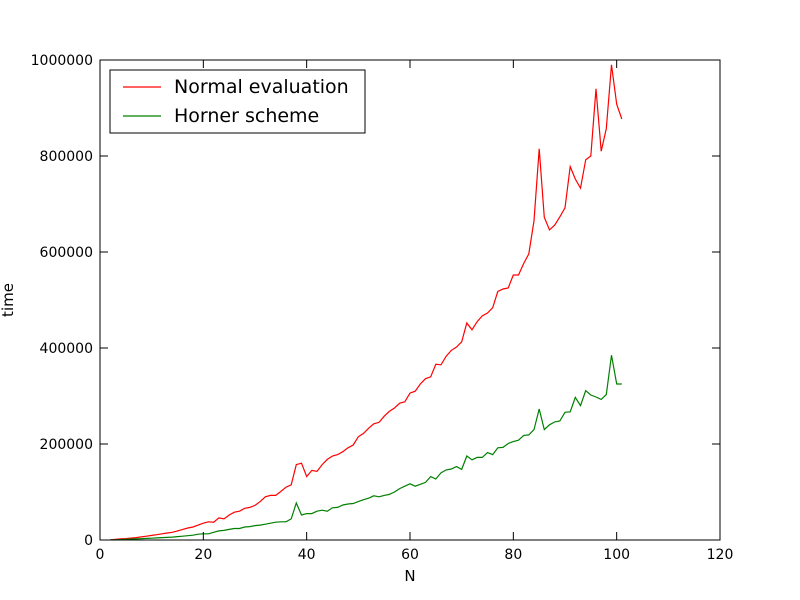 The image size is (800, 600). Describe the element at coordinates (410, 555) in the screenshot. I see `x-tick-label: 60` at that location.